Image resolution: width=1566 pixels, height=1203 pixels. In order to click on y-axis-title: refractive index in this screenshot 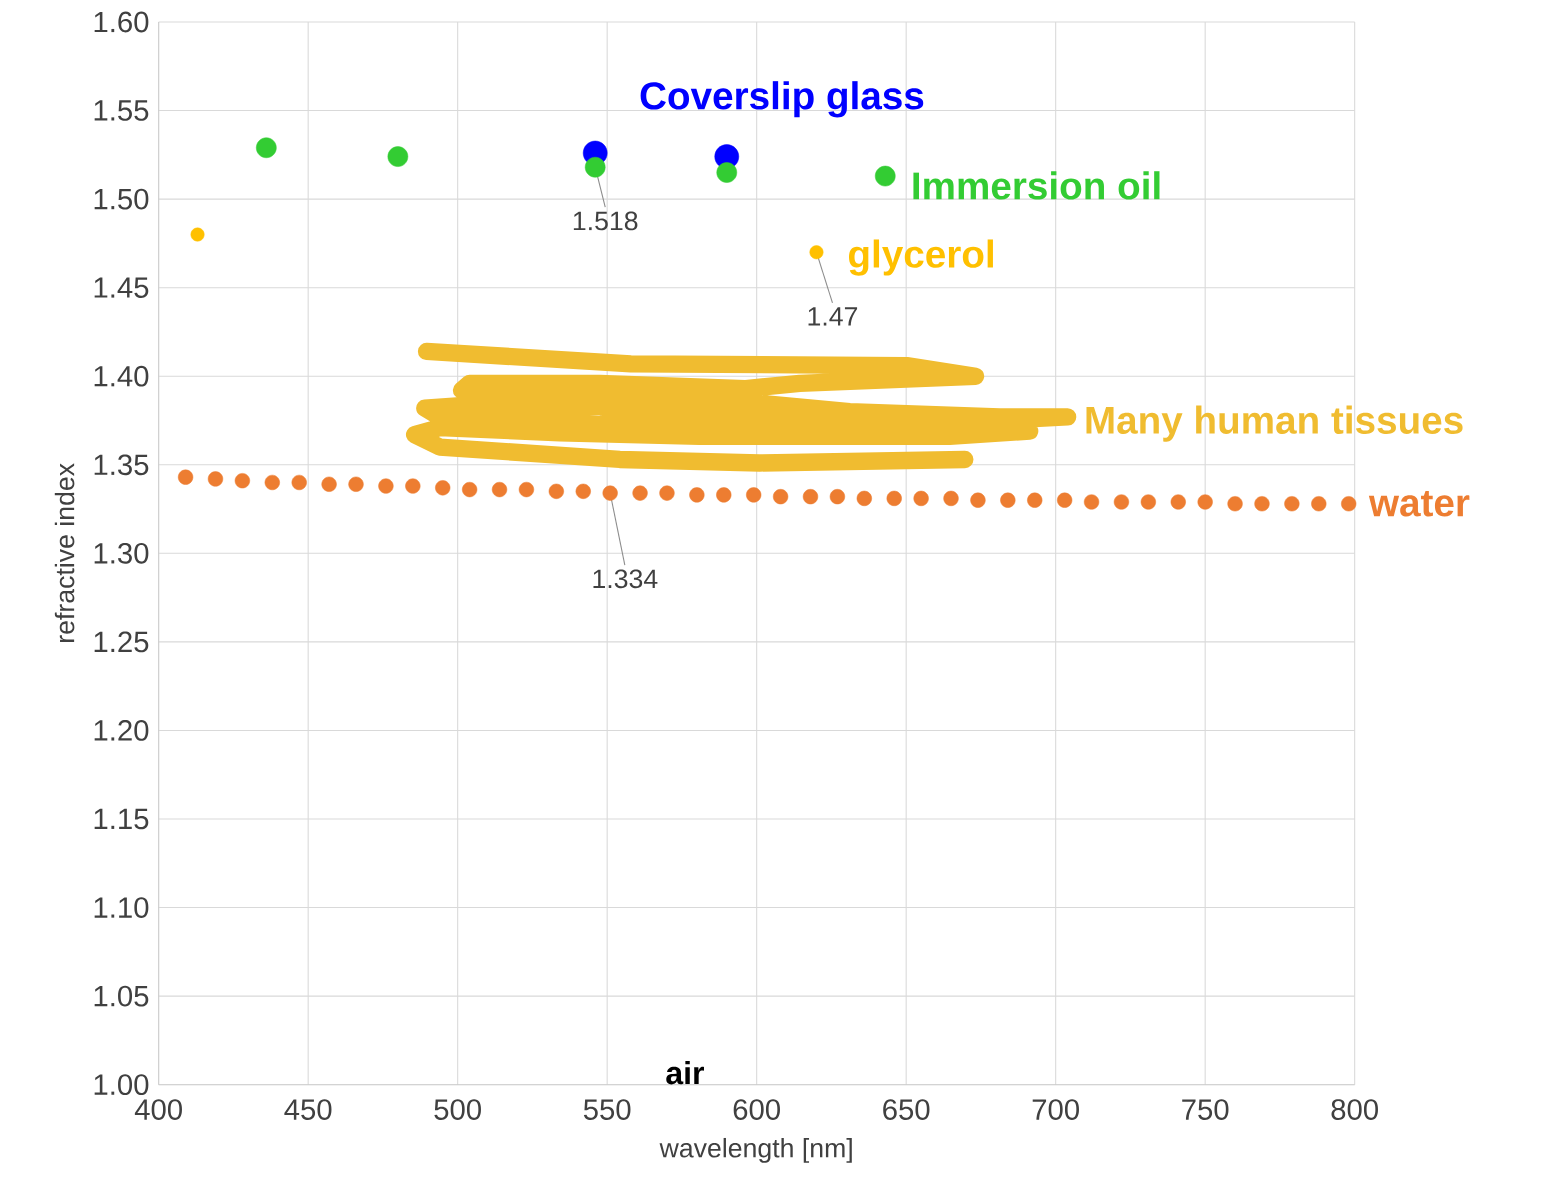, I will do `click(64, 552)`.